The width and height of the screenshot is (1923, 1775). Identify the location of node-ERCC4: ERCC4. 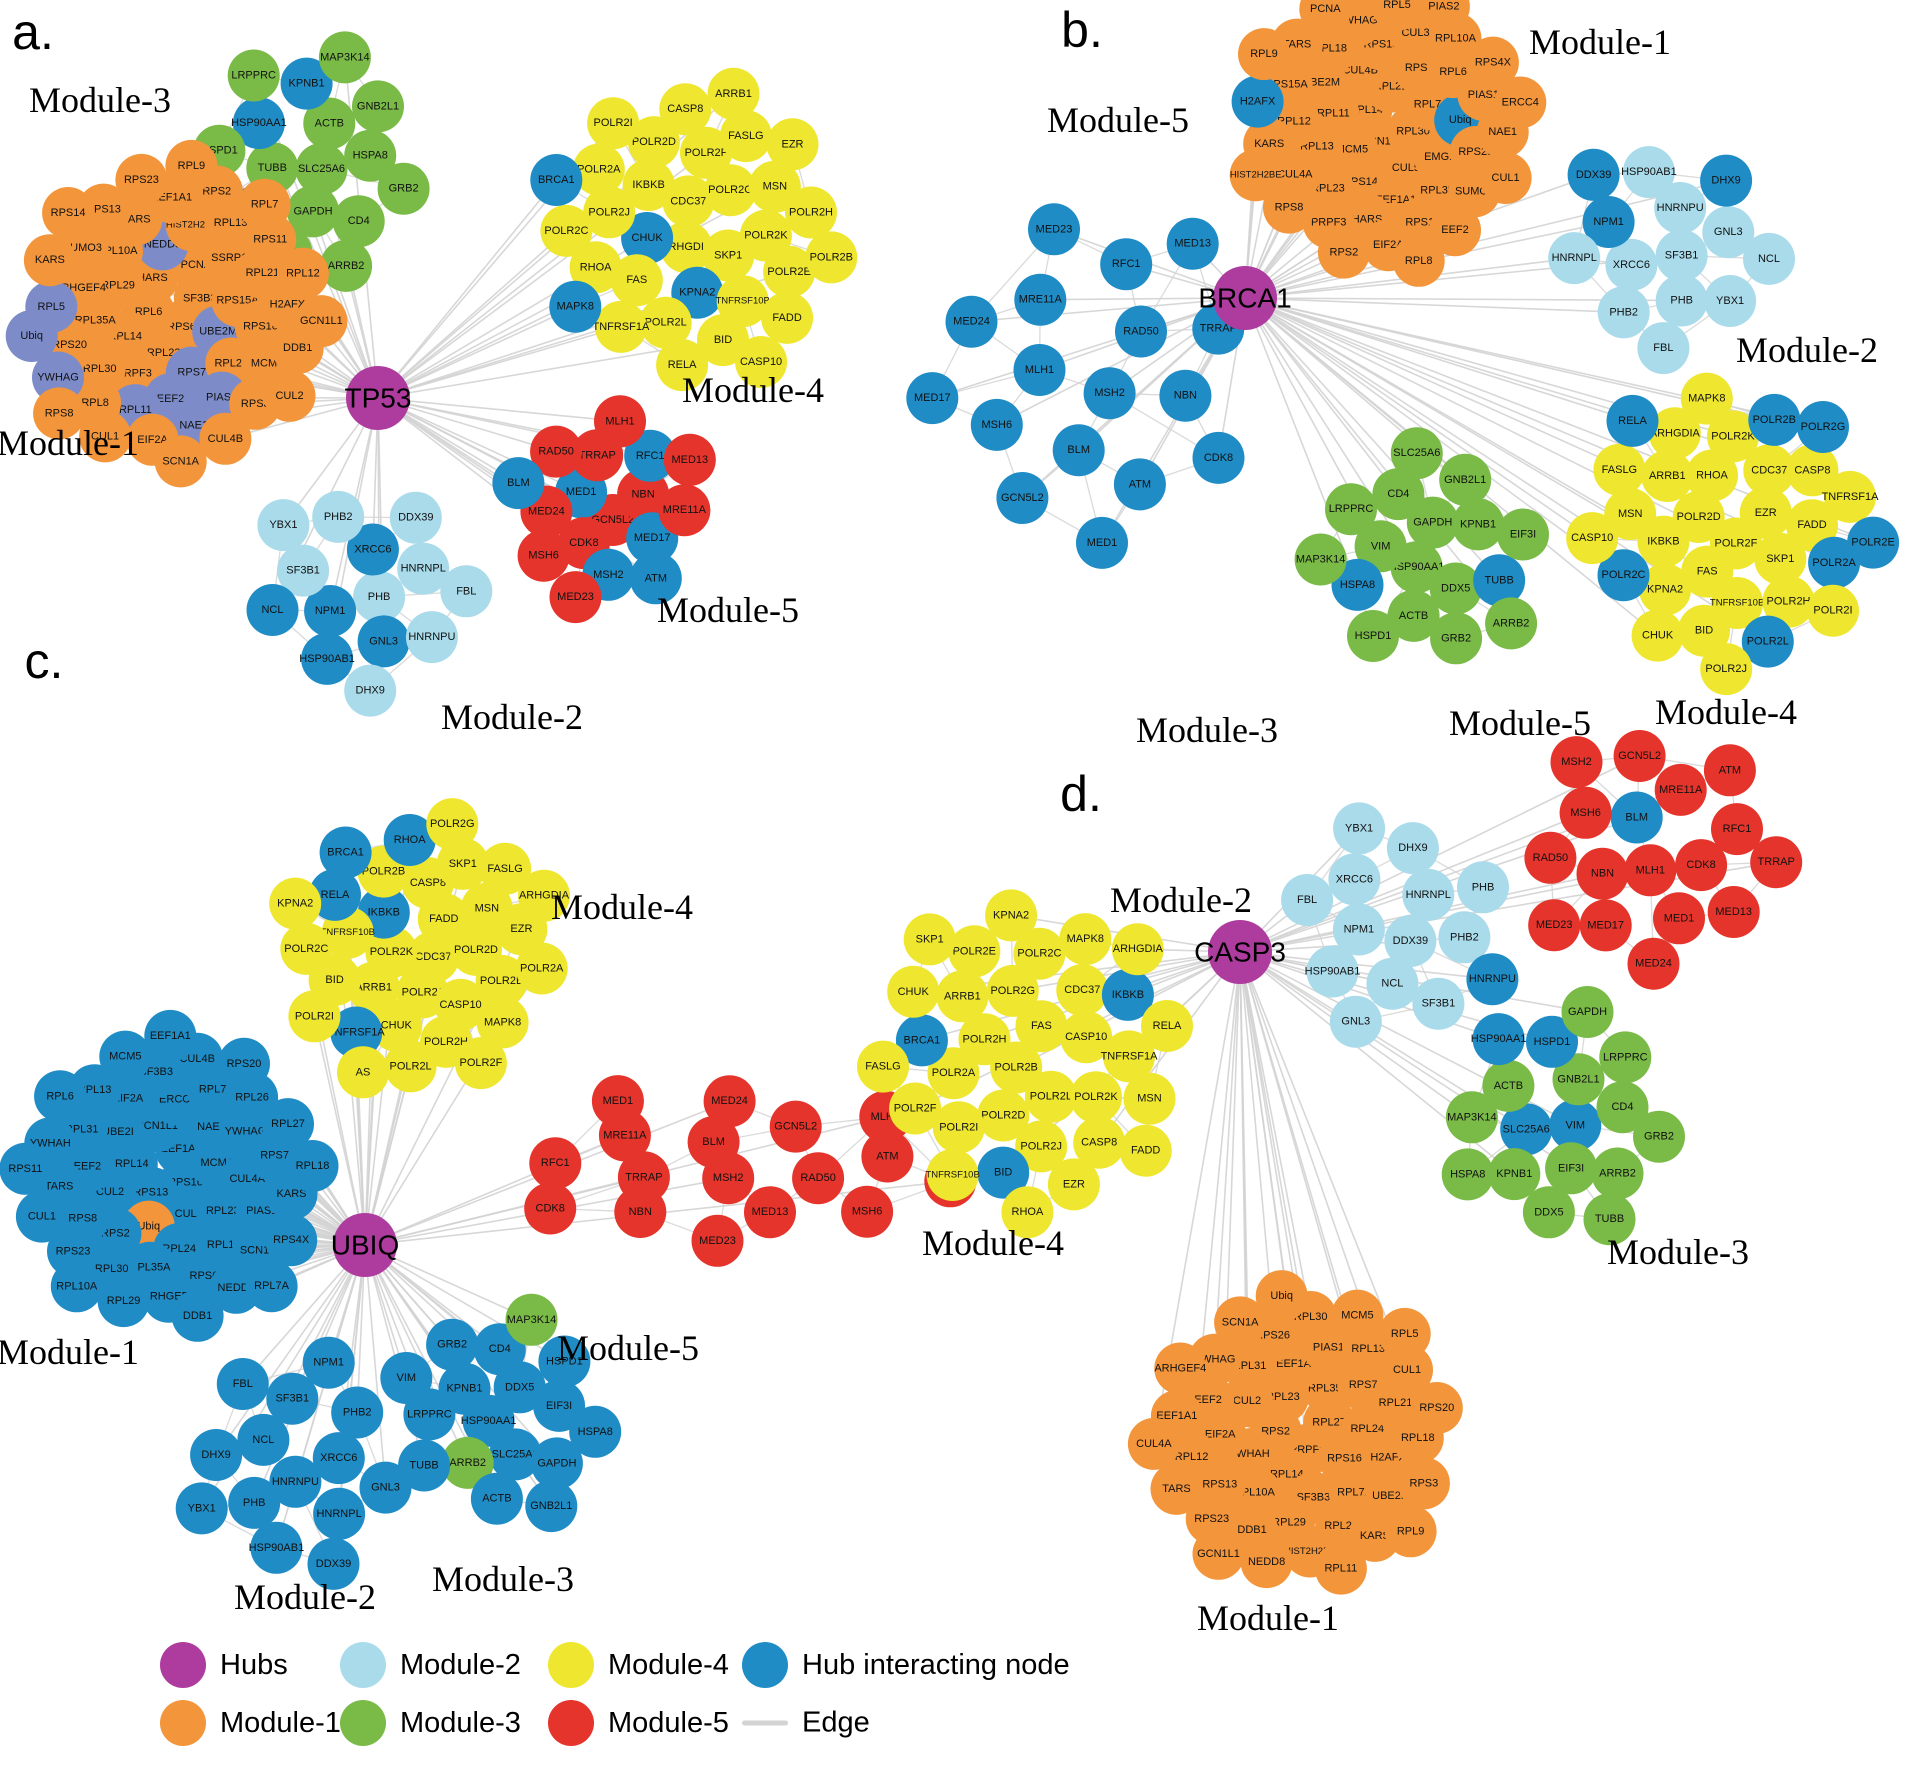
(1520, 102).